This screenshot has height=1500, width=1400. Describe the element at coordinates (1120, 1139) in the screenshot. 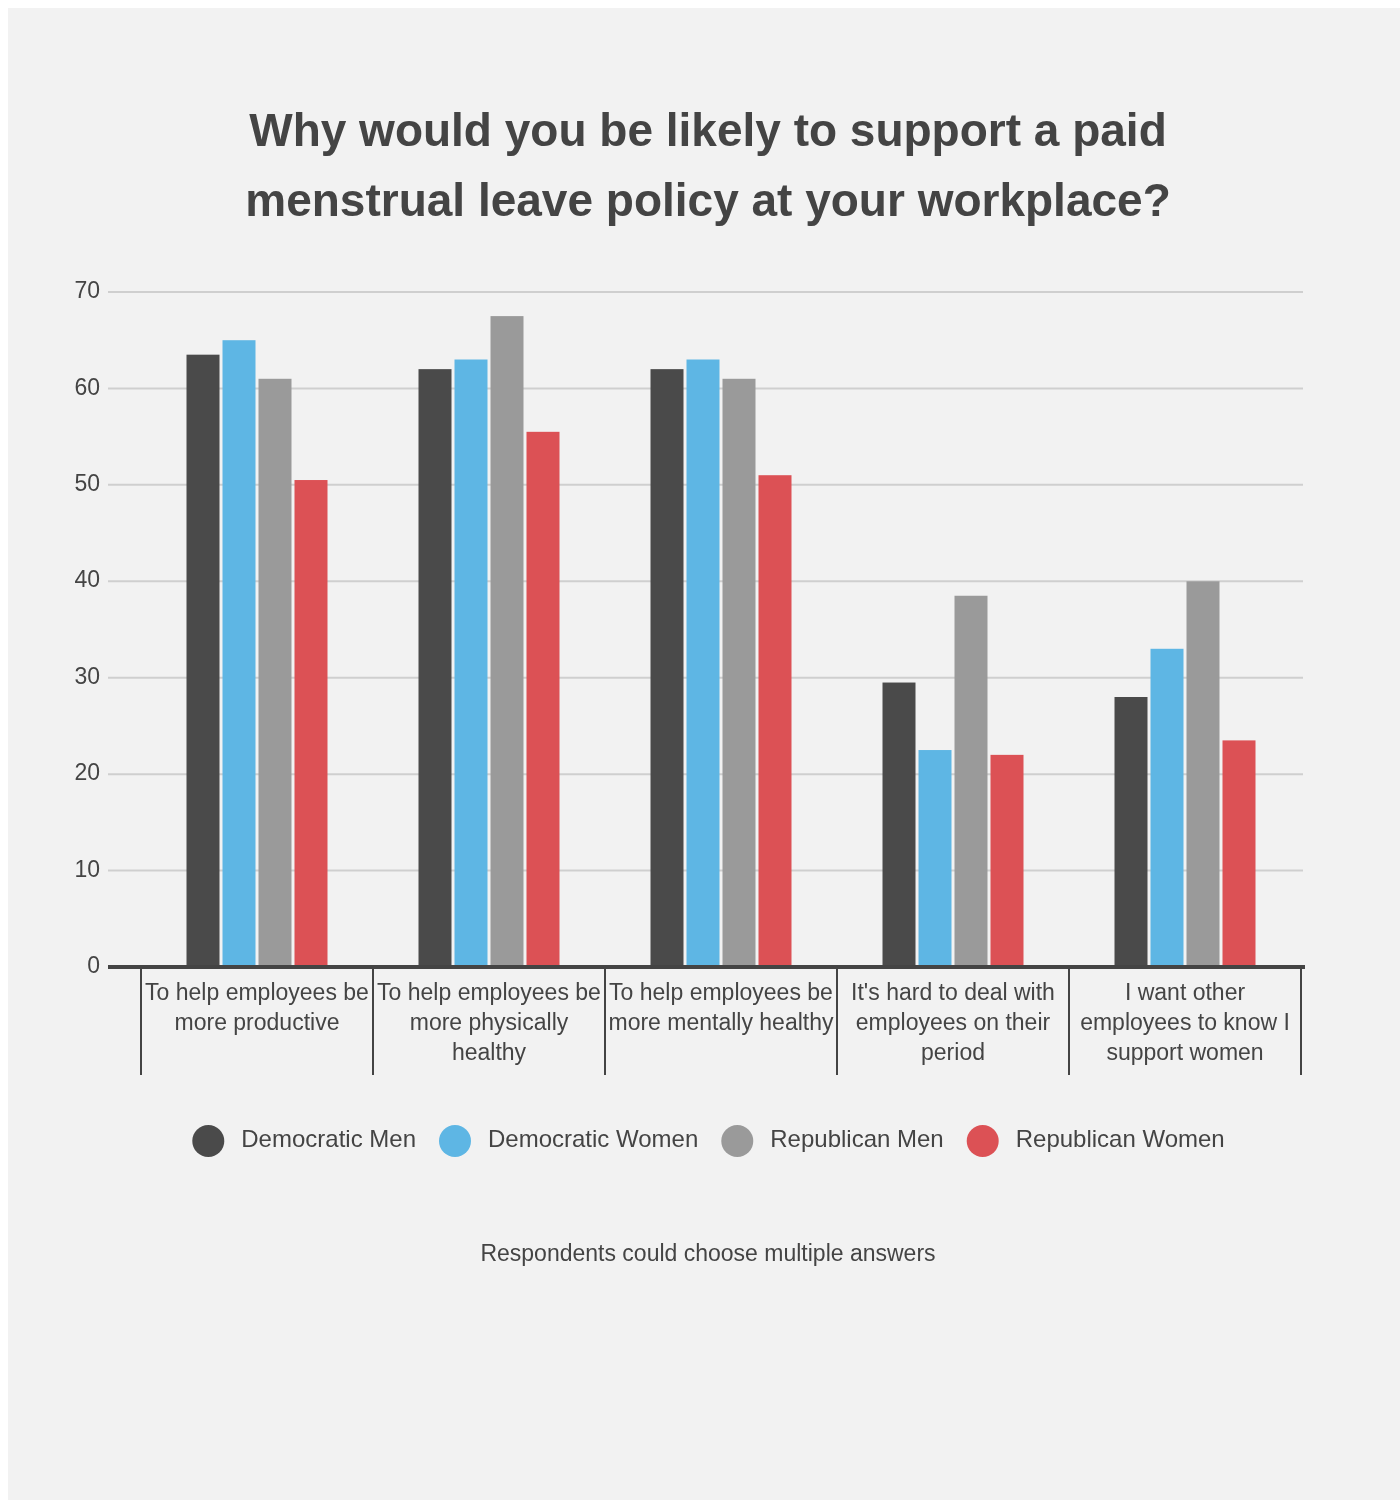

I see `legend-label: Republican Women` at that location.